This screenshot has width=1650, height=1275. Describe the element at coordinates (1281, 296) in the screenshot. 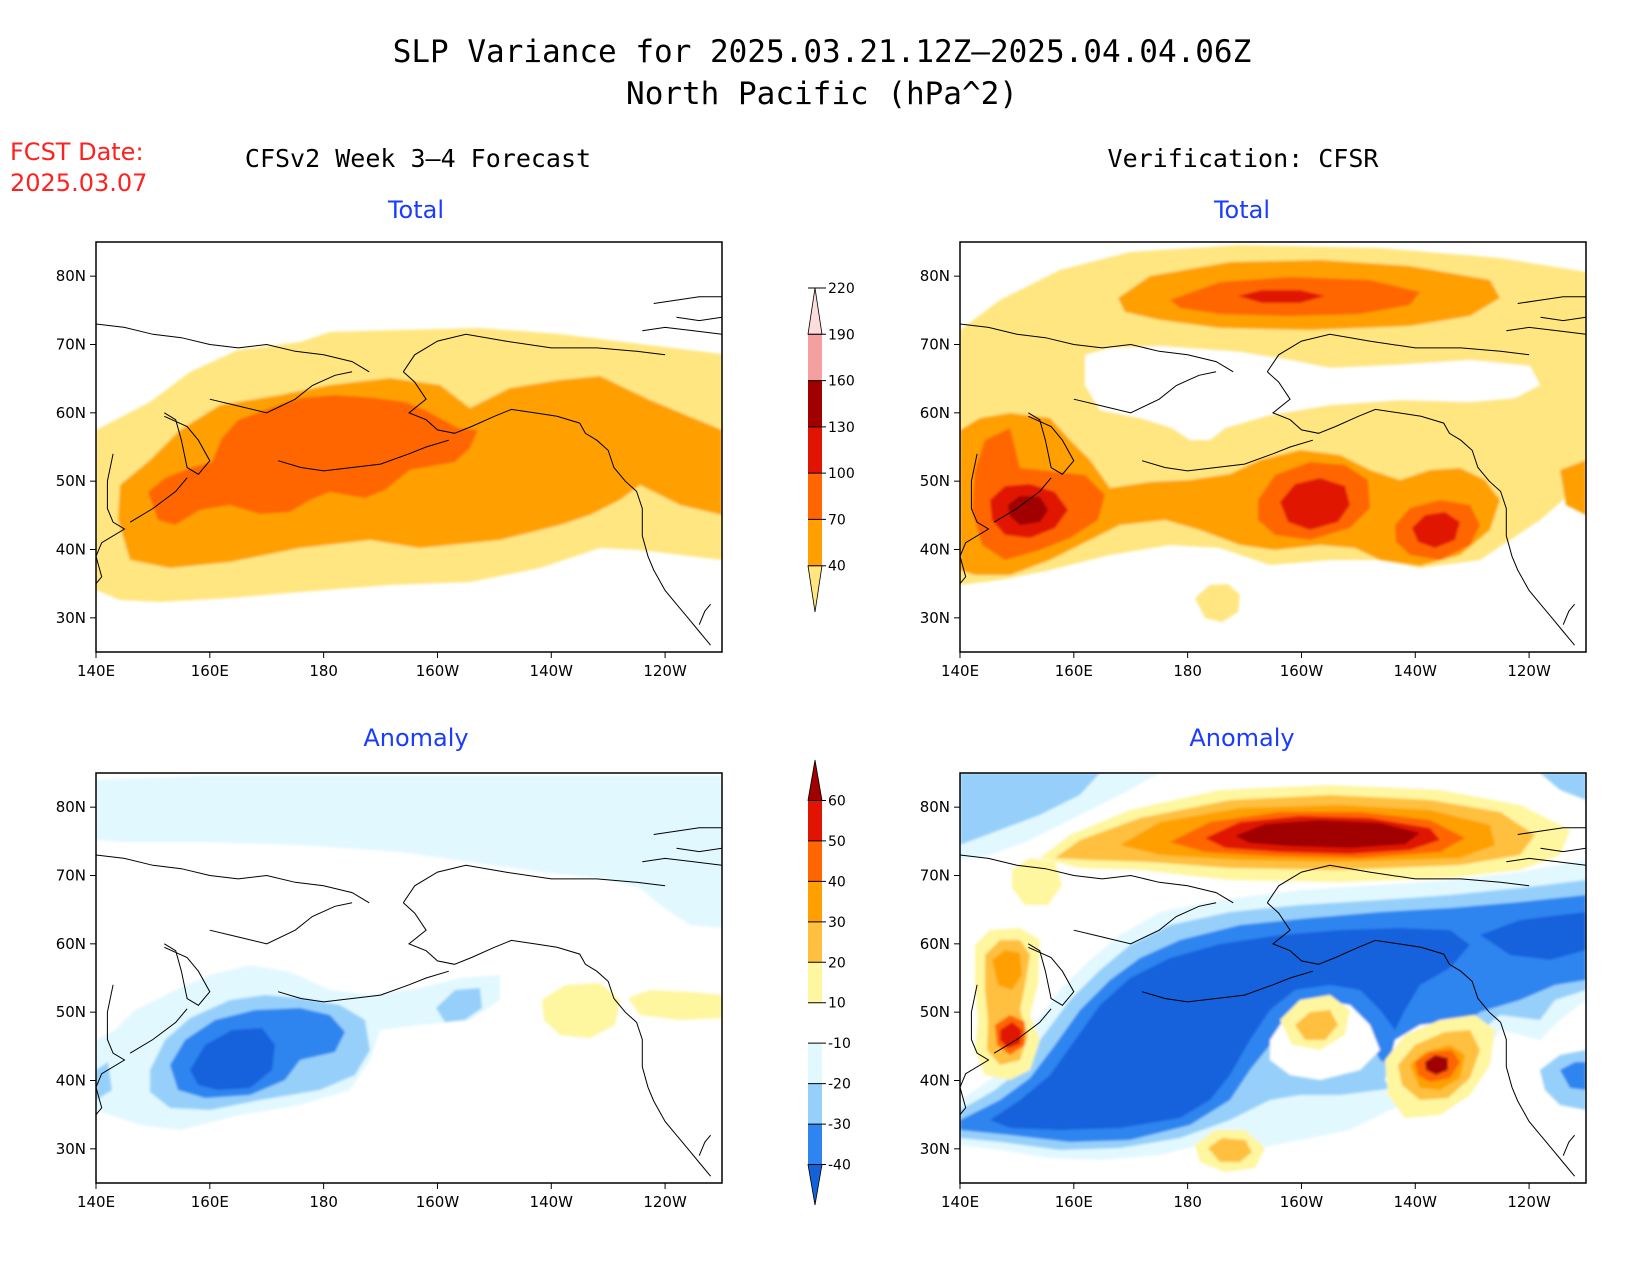

I see `contour-fill-130-arctic` at that location.